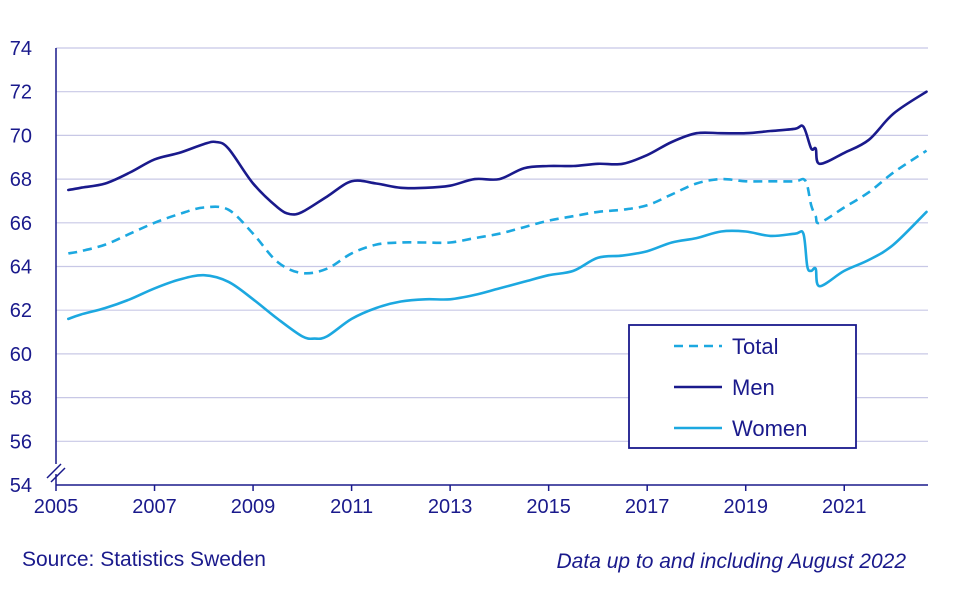 The height and width of the screenshot is (589, 964). Describe the element at coordinates (253, 507) in the screenshot. I see `x-tick-label: 2009` at that location.